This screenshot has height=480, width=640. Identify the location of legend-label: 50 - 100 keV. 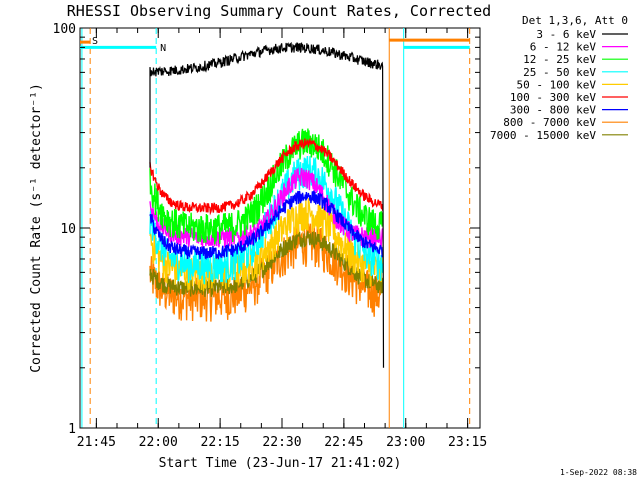
(557, 84).